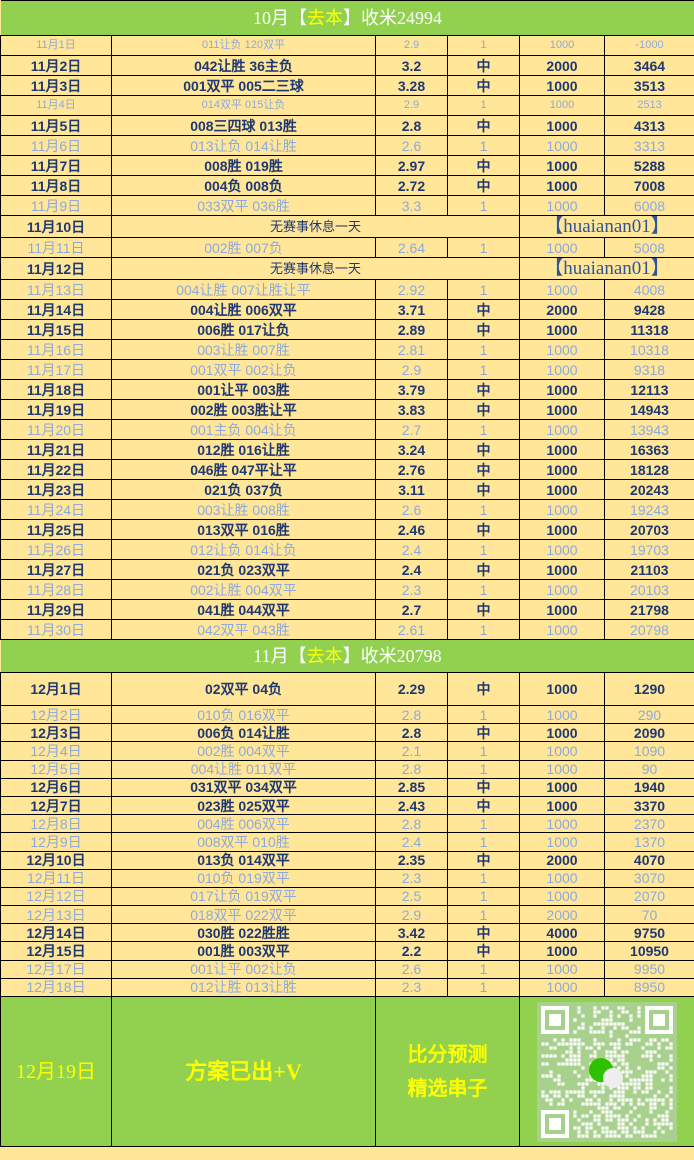 The image size is (694, 1160). I want to click on date-cell: 11月29日, so click(56, 609).